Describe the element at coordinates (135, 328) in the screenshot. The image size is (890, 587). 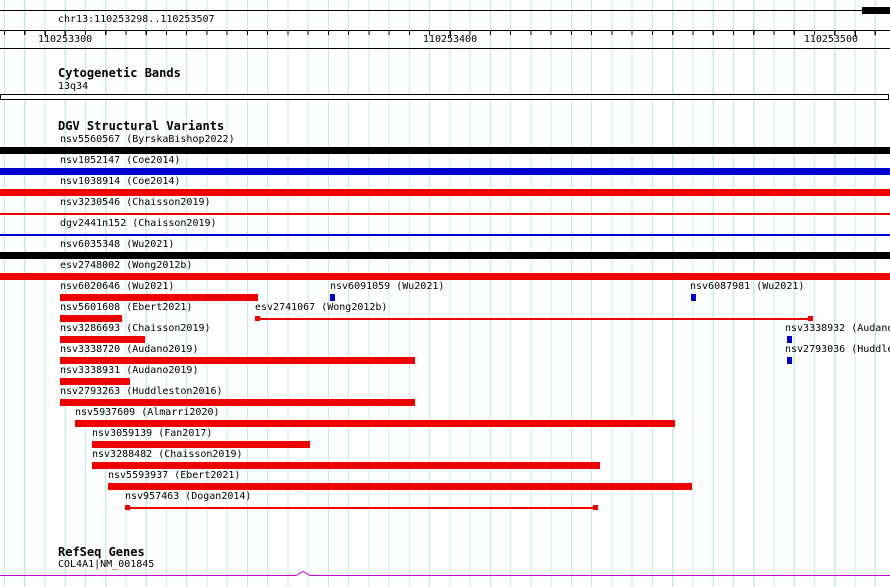
I see `variant-label: nsv3286693 (Chaisson2019)` at that location.